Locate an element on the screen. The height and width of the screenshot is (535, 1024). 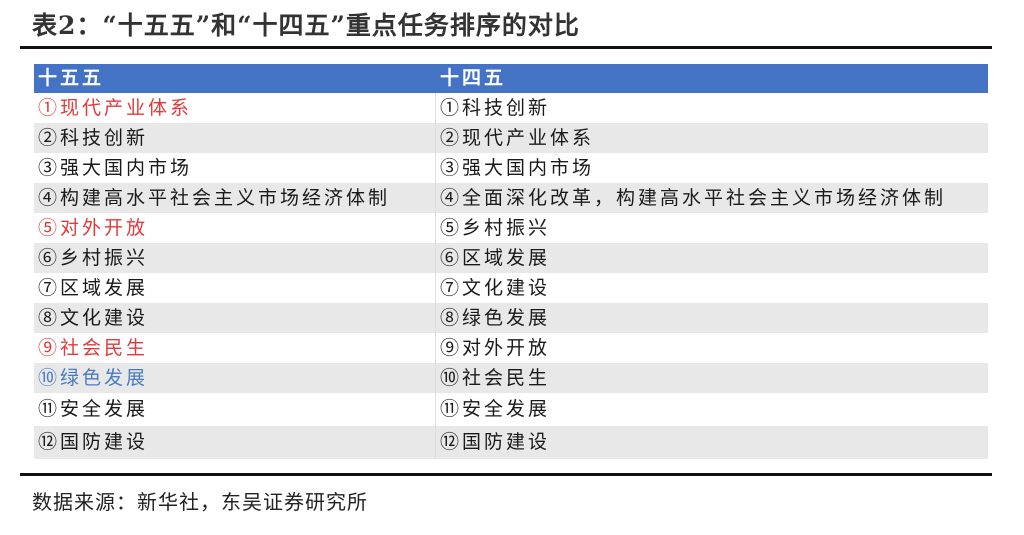
table-row: ⑥乡村振兴 ⑥区域发展 is located at coordinates (511, 258).